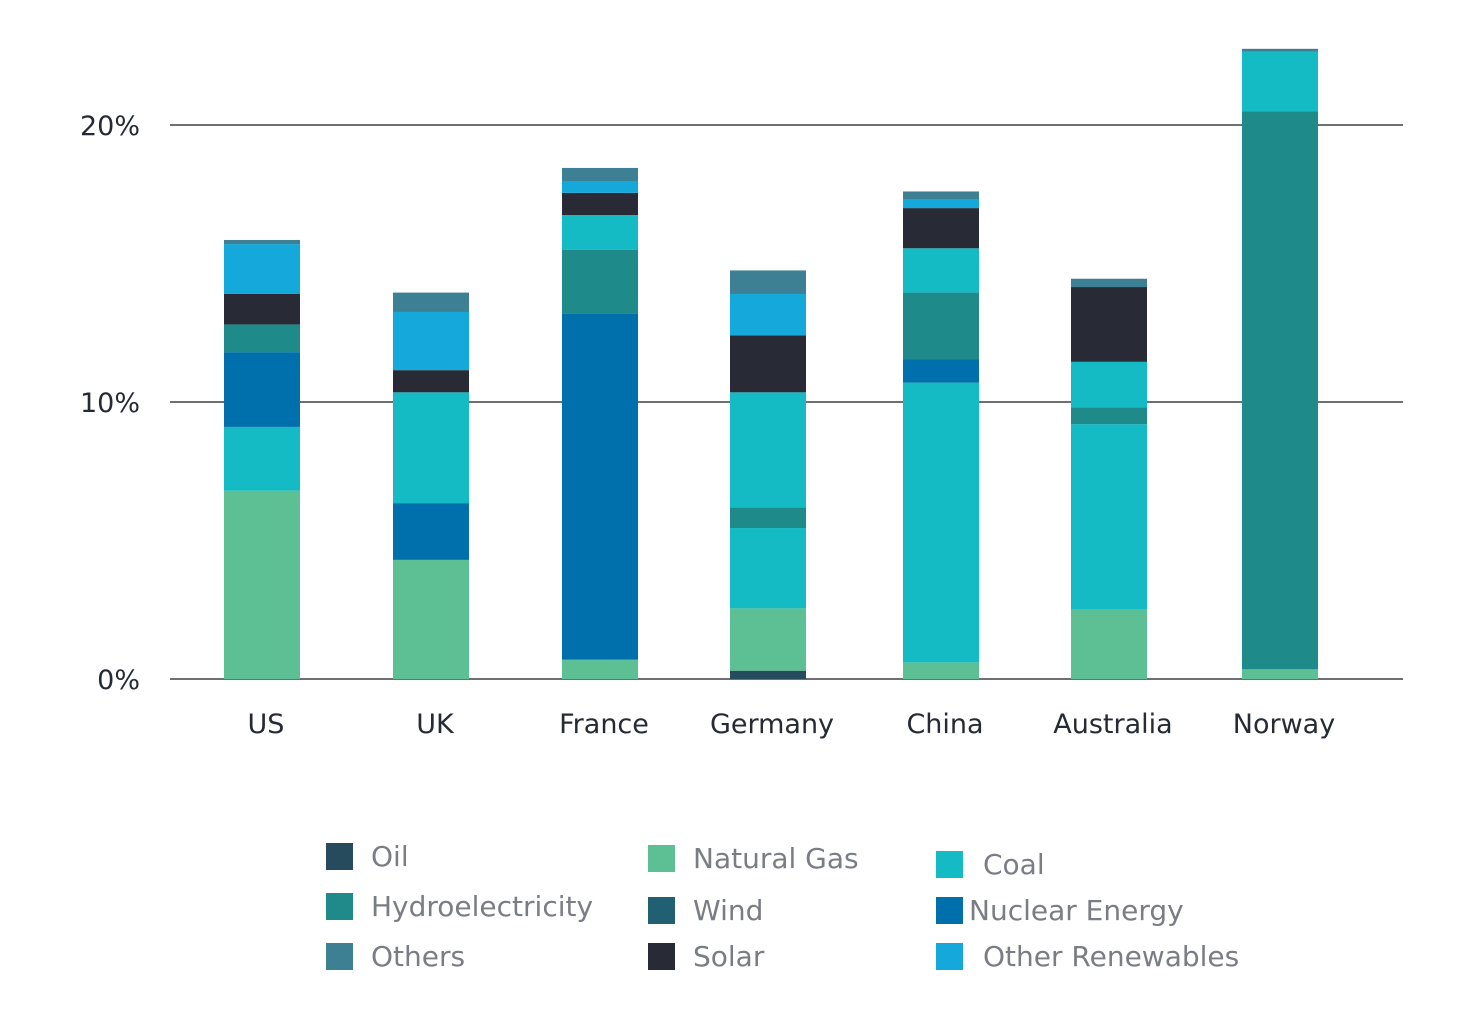 This screenshot has height=1024, width=1474. I want to click on bar-segment-france-others, so click(600, 174).